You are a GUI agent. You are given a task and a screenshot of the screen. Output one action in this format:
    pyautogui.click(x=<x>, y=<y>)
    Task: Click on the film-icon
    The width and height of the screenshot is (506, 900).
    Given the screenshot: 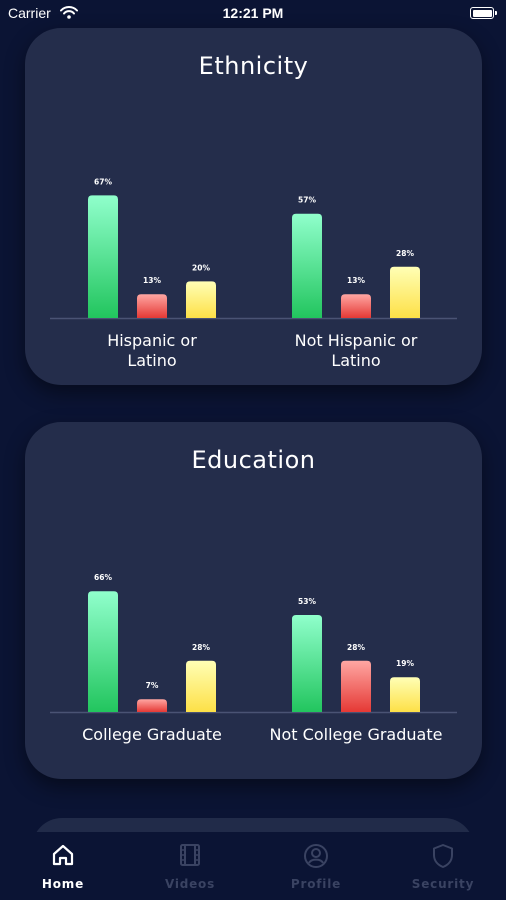 What is the action you would take?
    pyautogui.click(x=190, y=857)
    